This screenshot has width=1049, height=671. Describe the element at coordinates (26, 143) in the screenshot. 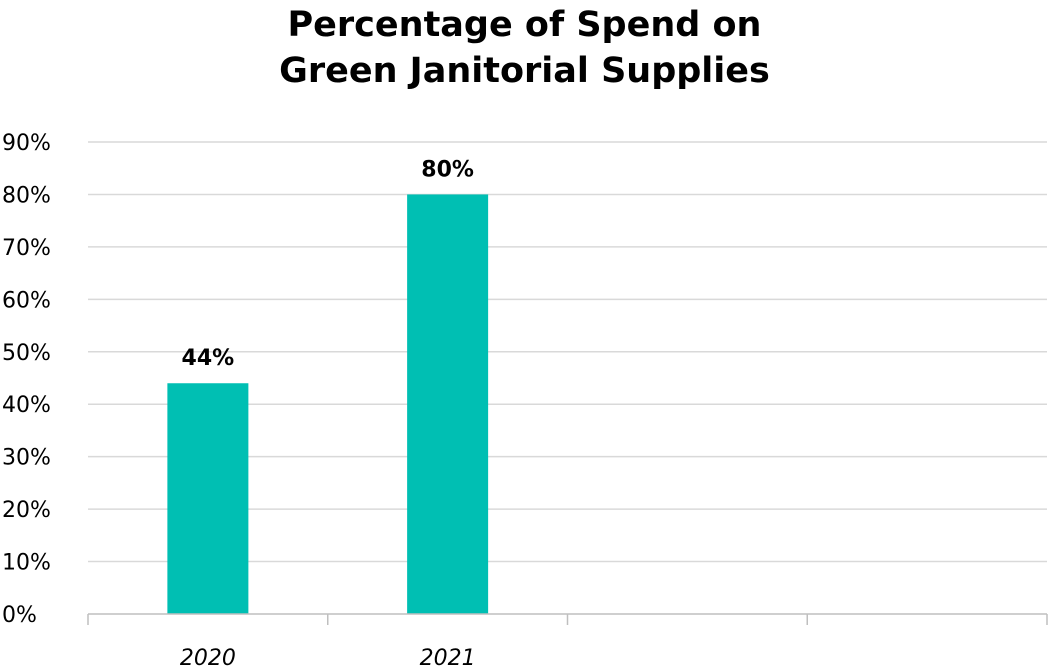

I see `y-tick-label: 90%` at that location.